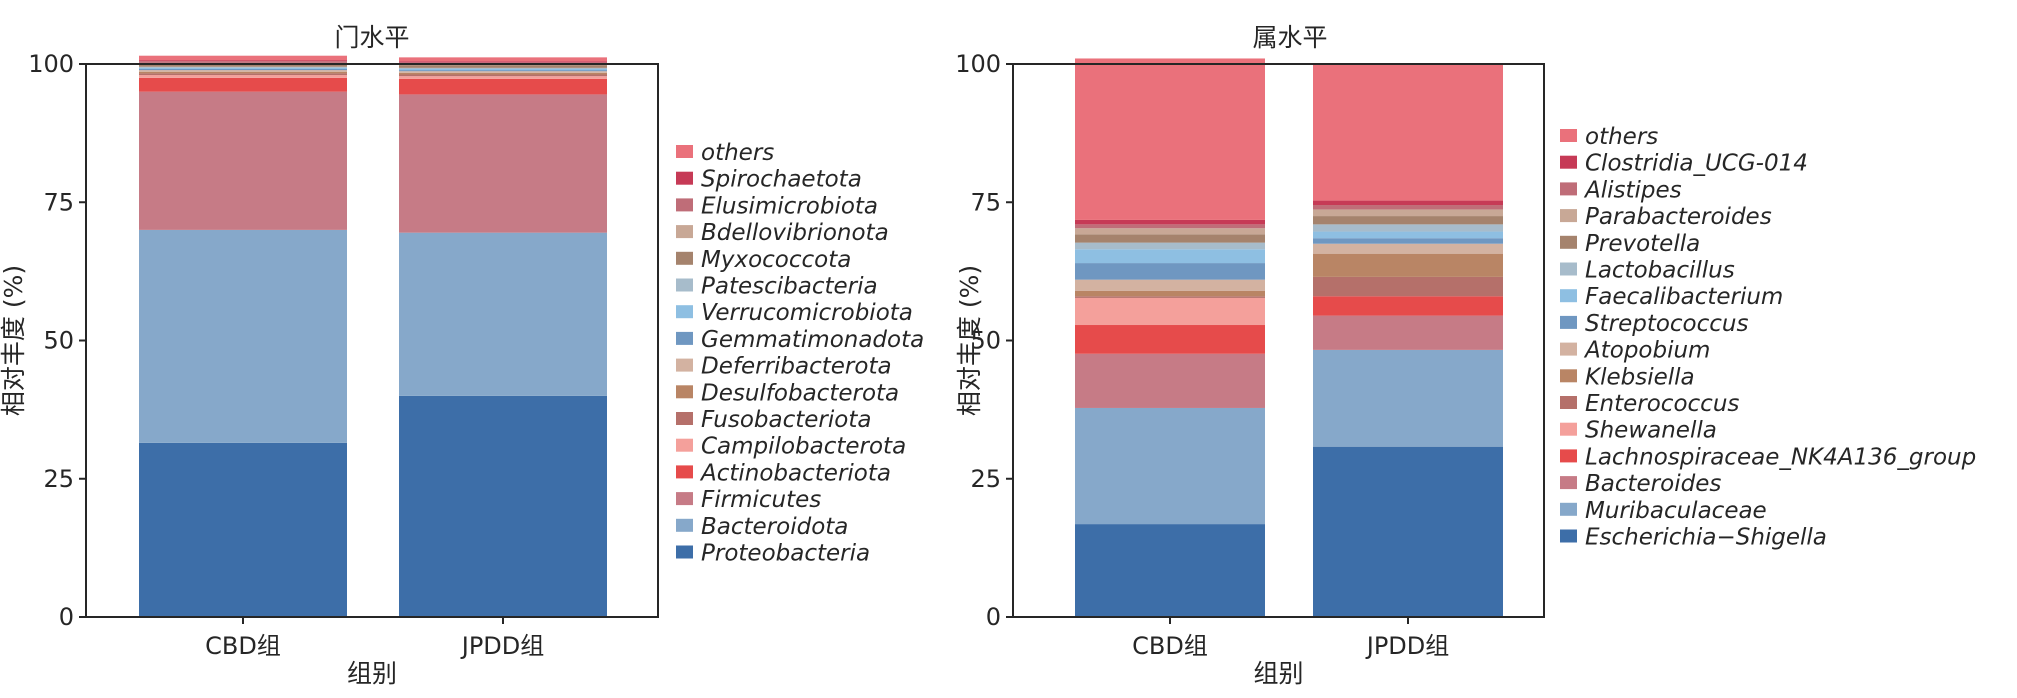 This screenshot has width=2017, height=698. I want to click on genus-legend-label-1: Clostridia_UCG-014, so click(1696, 164).